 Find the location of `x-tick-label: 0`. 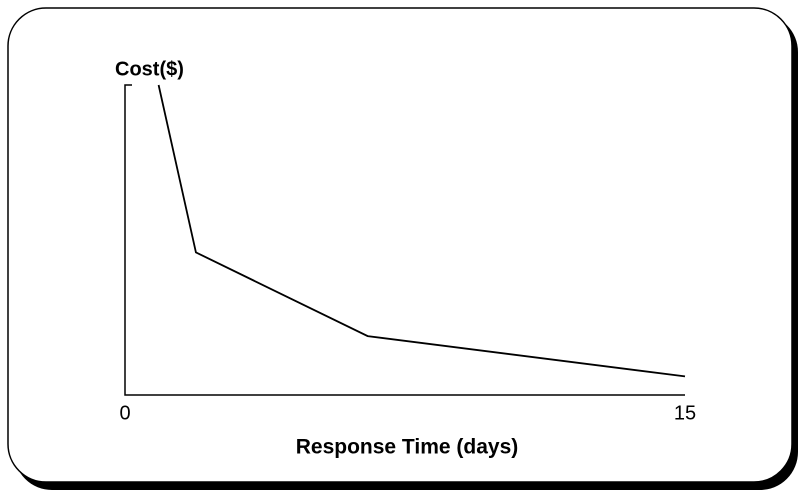

x-tick-label: 0 is located at coordinates (124, 413).